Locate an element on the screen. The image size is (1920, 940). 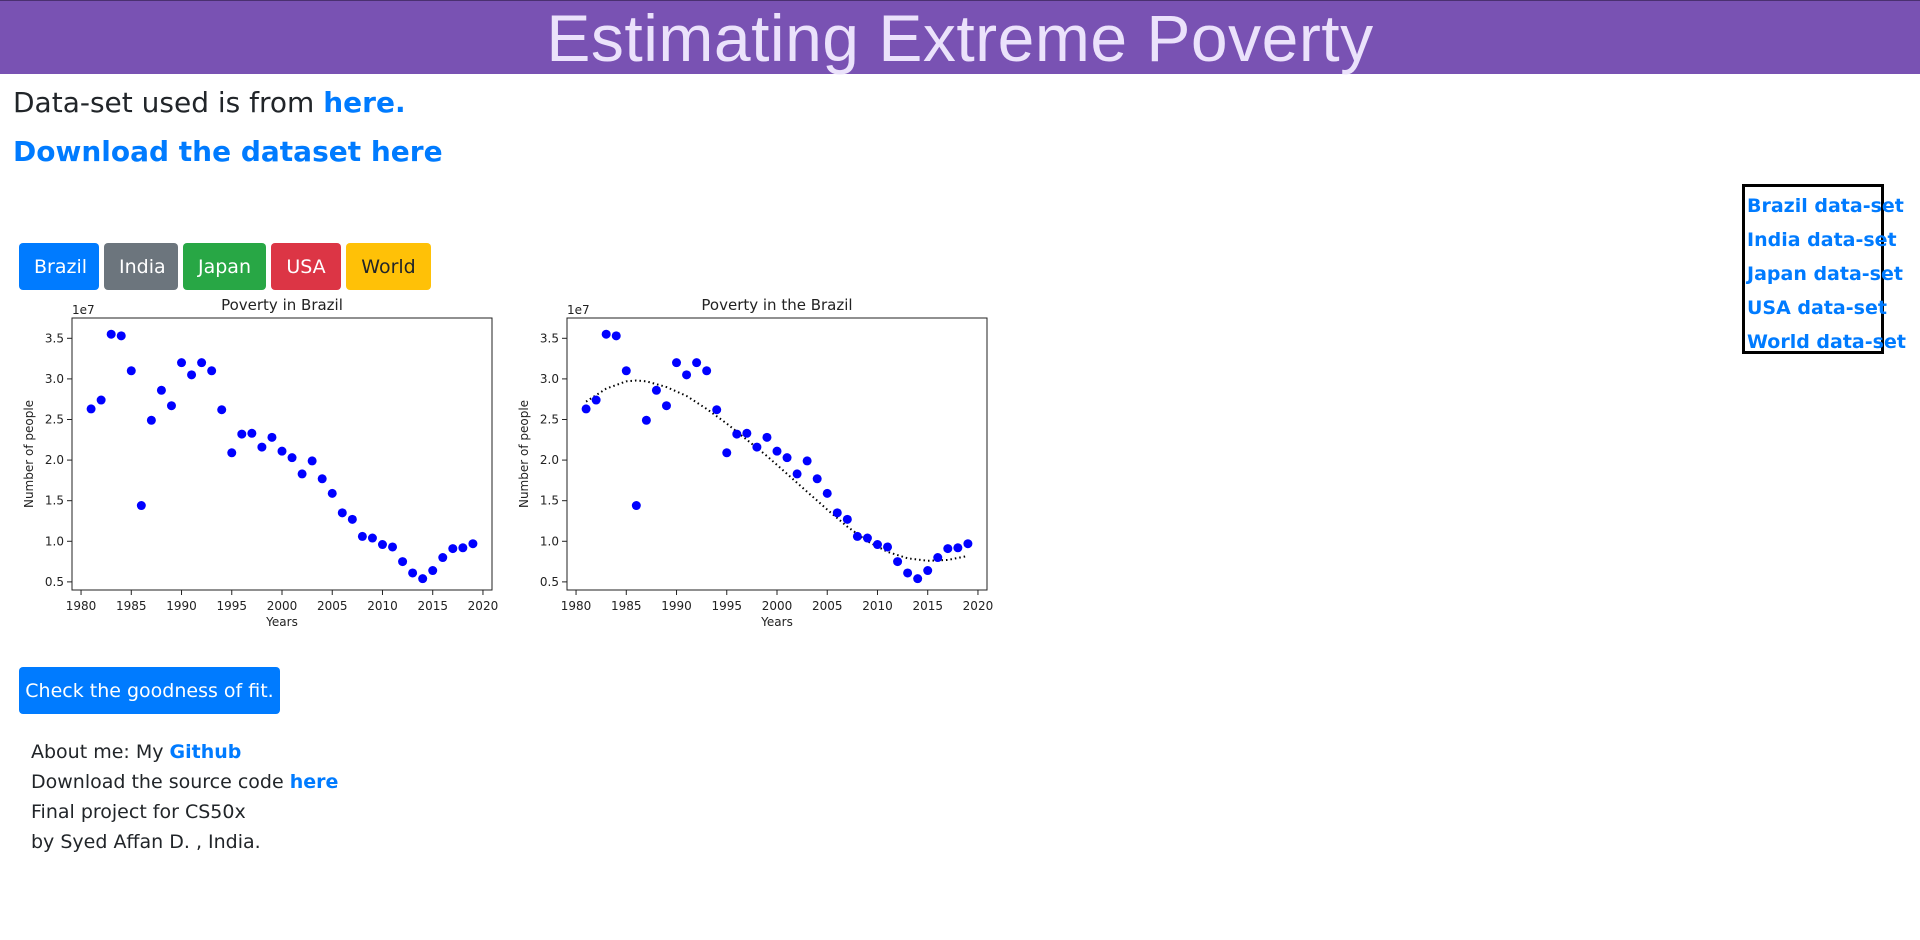
y-tick-label: 1.5 is located at coordinates (54, 501).